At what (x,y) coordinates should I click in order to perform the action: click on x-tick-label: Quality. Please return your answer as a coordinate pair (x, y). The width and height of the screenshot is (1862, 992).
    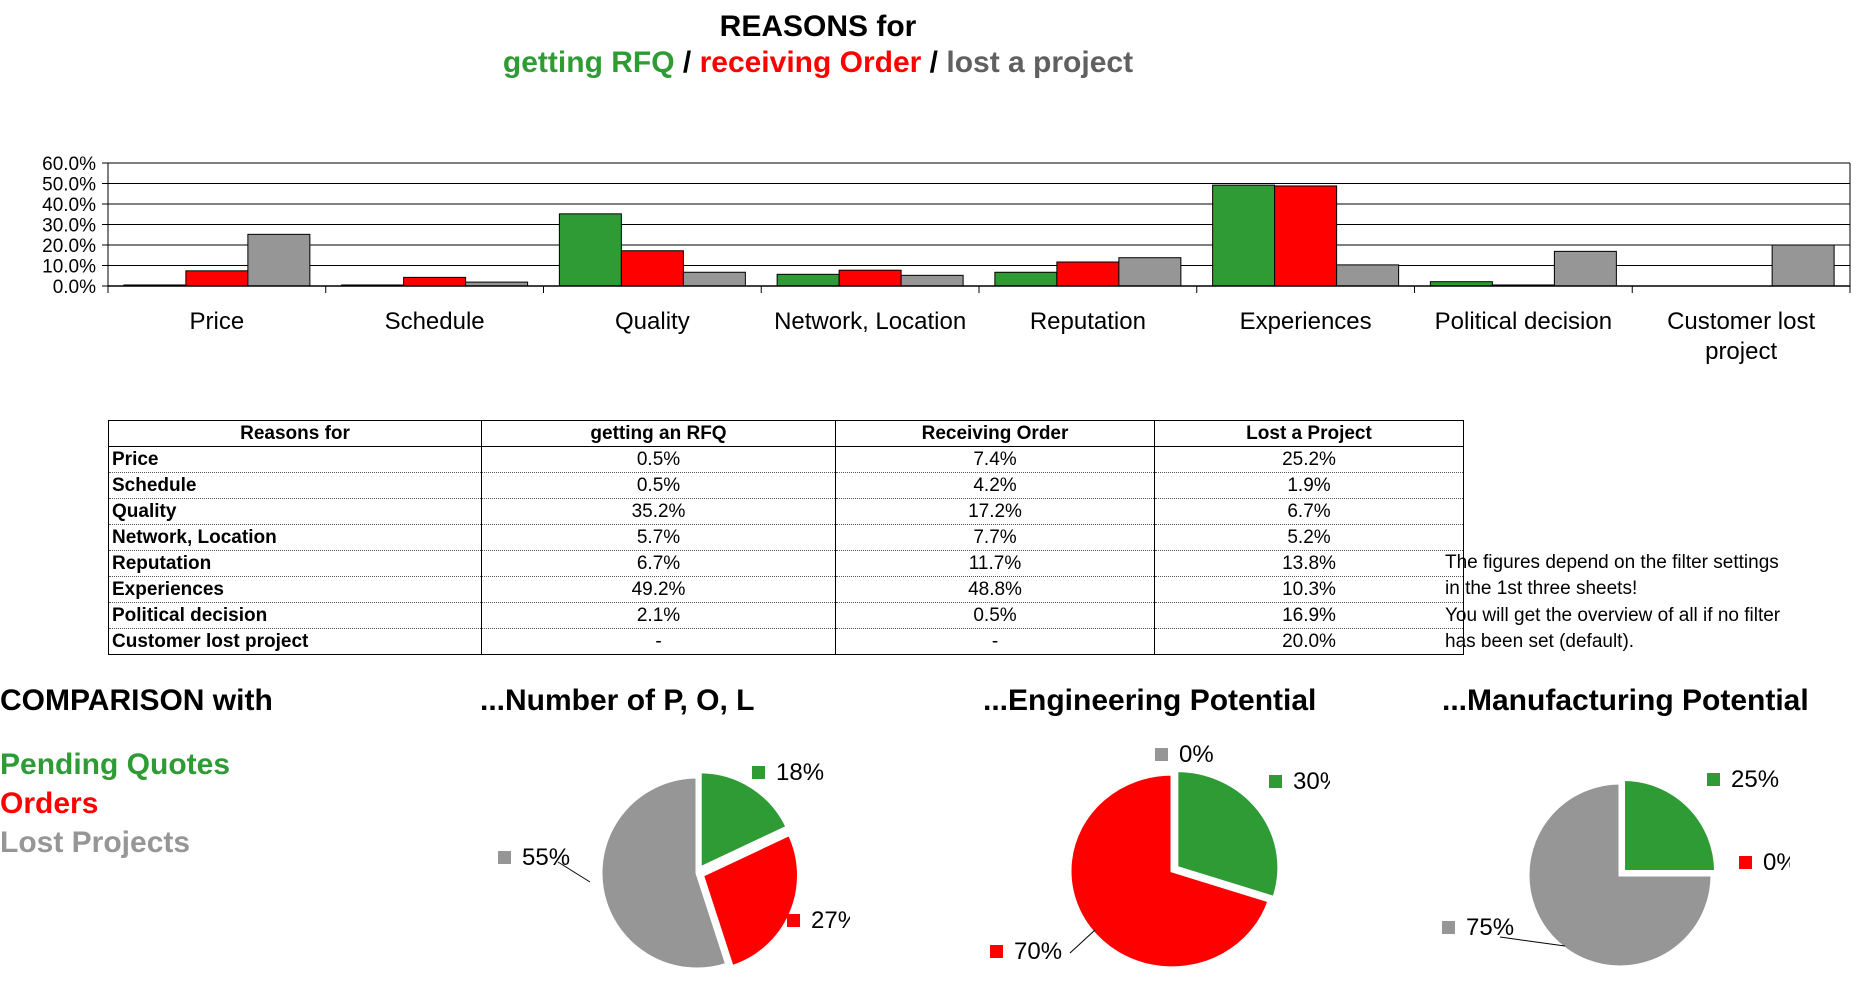
    Looking at the image, I should click on (652, 321).